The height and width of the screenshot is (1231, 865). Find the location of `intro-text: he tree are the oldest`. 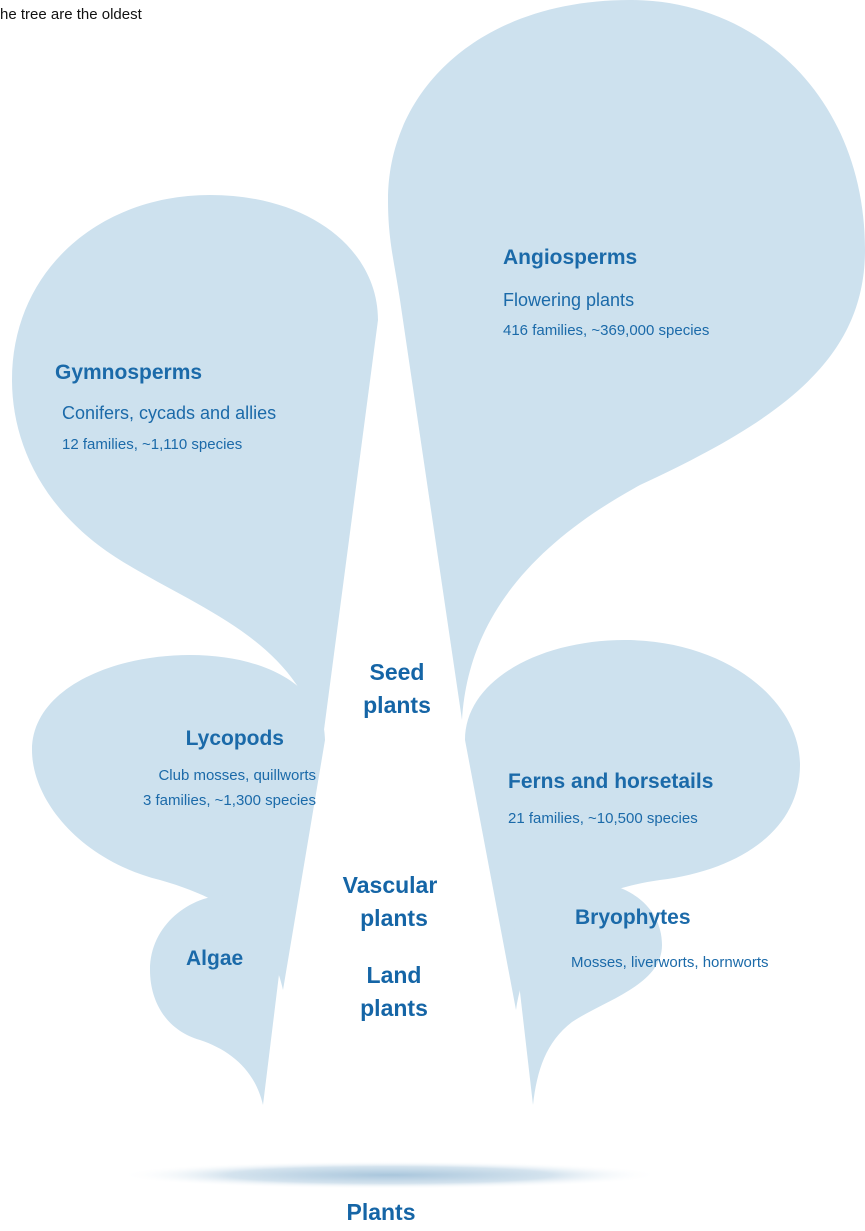

intro-text: he tree are the oldest is located at coordinates (71, 14).